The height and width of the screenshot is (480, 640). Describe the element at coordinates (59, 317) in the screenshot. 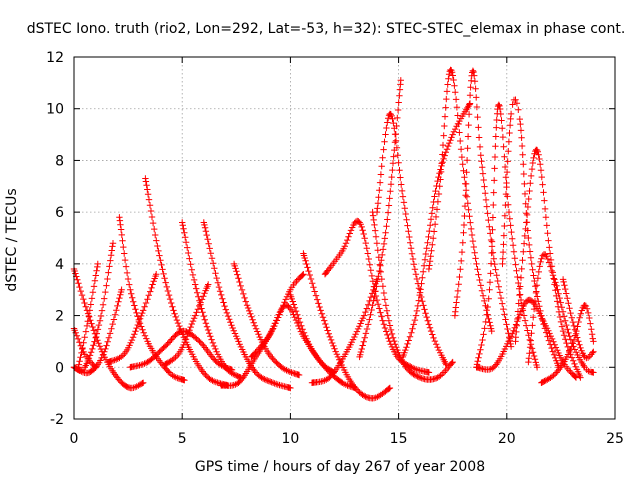

I see `y-tick-label: 2` at that location.